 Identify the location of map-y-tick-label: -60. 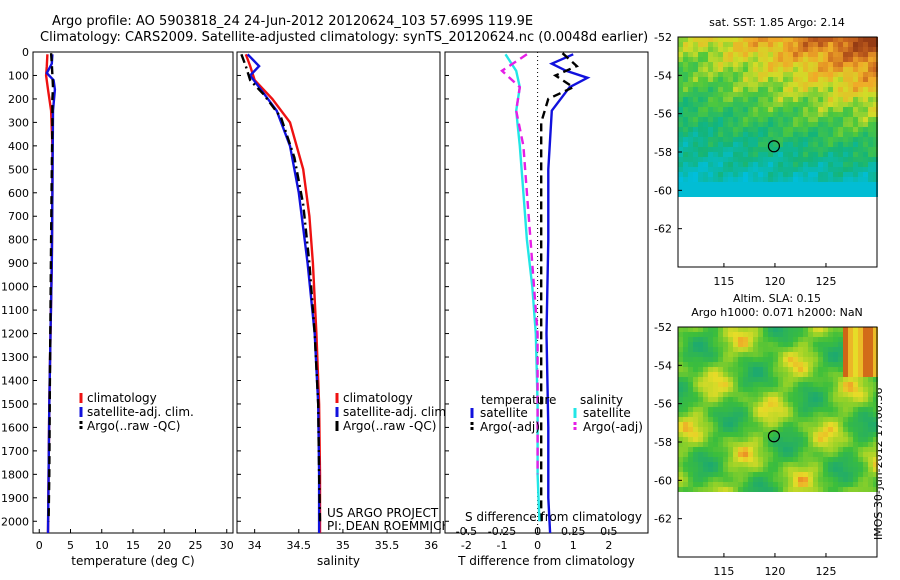
(663, 480).